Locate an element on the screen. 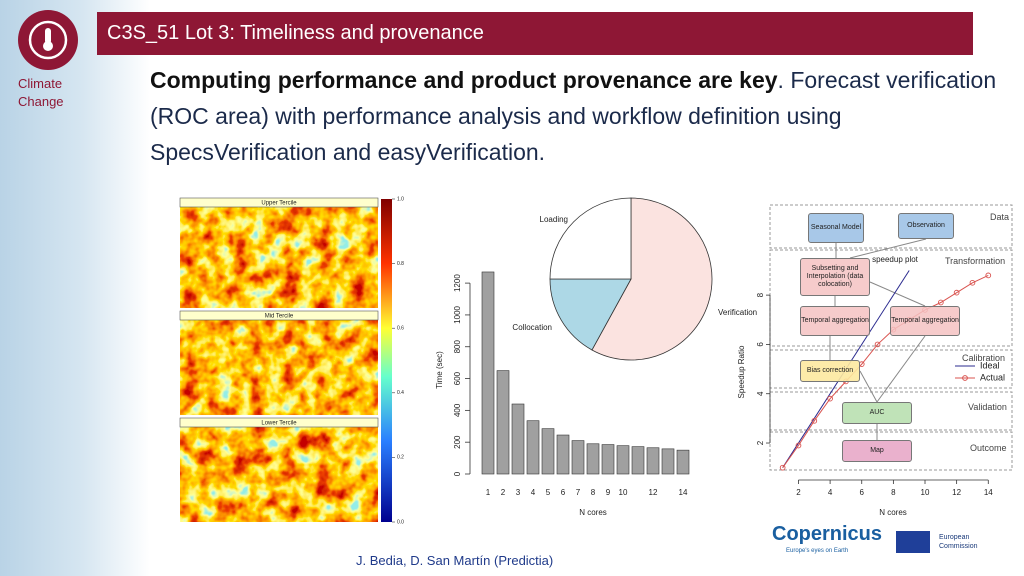  y-tick-label: 8 is located at coordinates (760, 294).